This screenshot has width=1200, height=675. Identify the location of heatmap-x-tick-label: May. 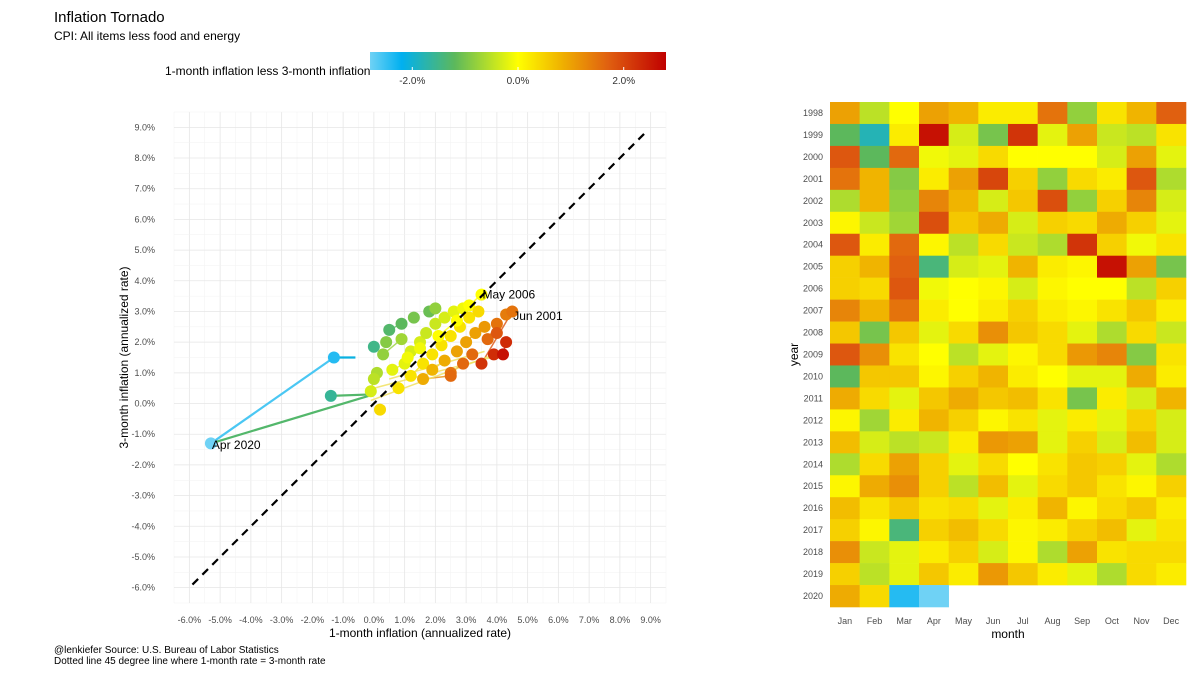
(964, 621).